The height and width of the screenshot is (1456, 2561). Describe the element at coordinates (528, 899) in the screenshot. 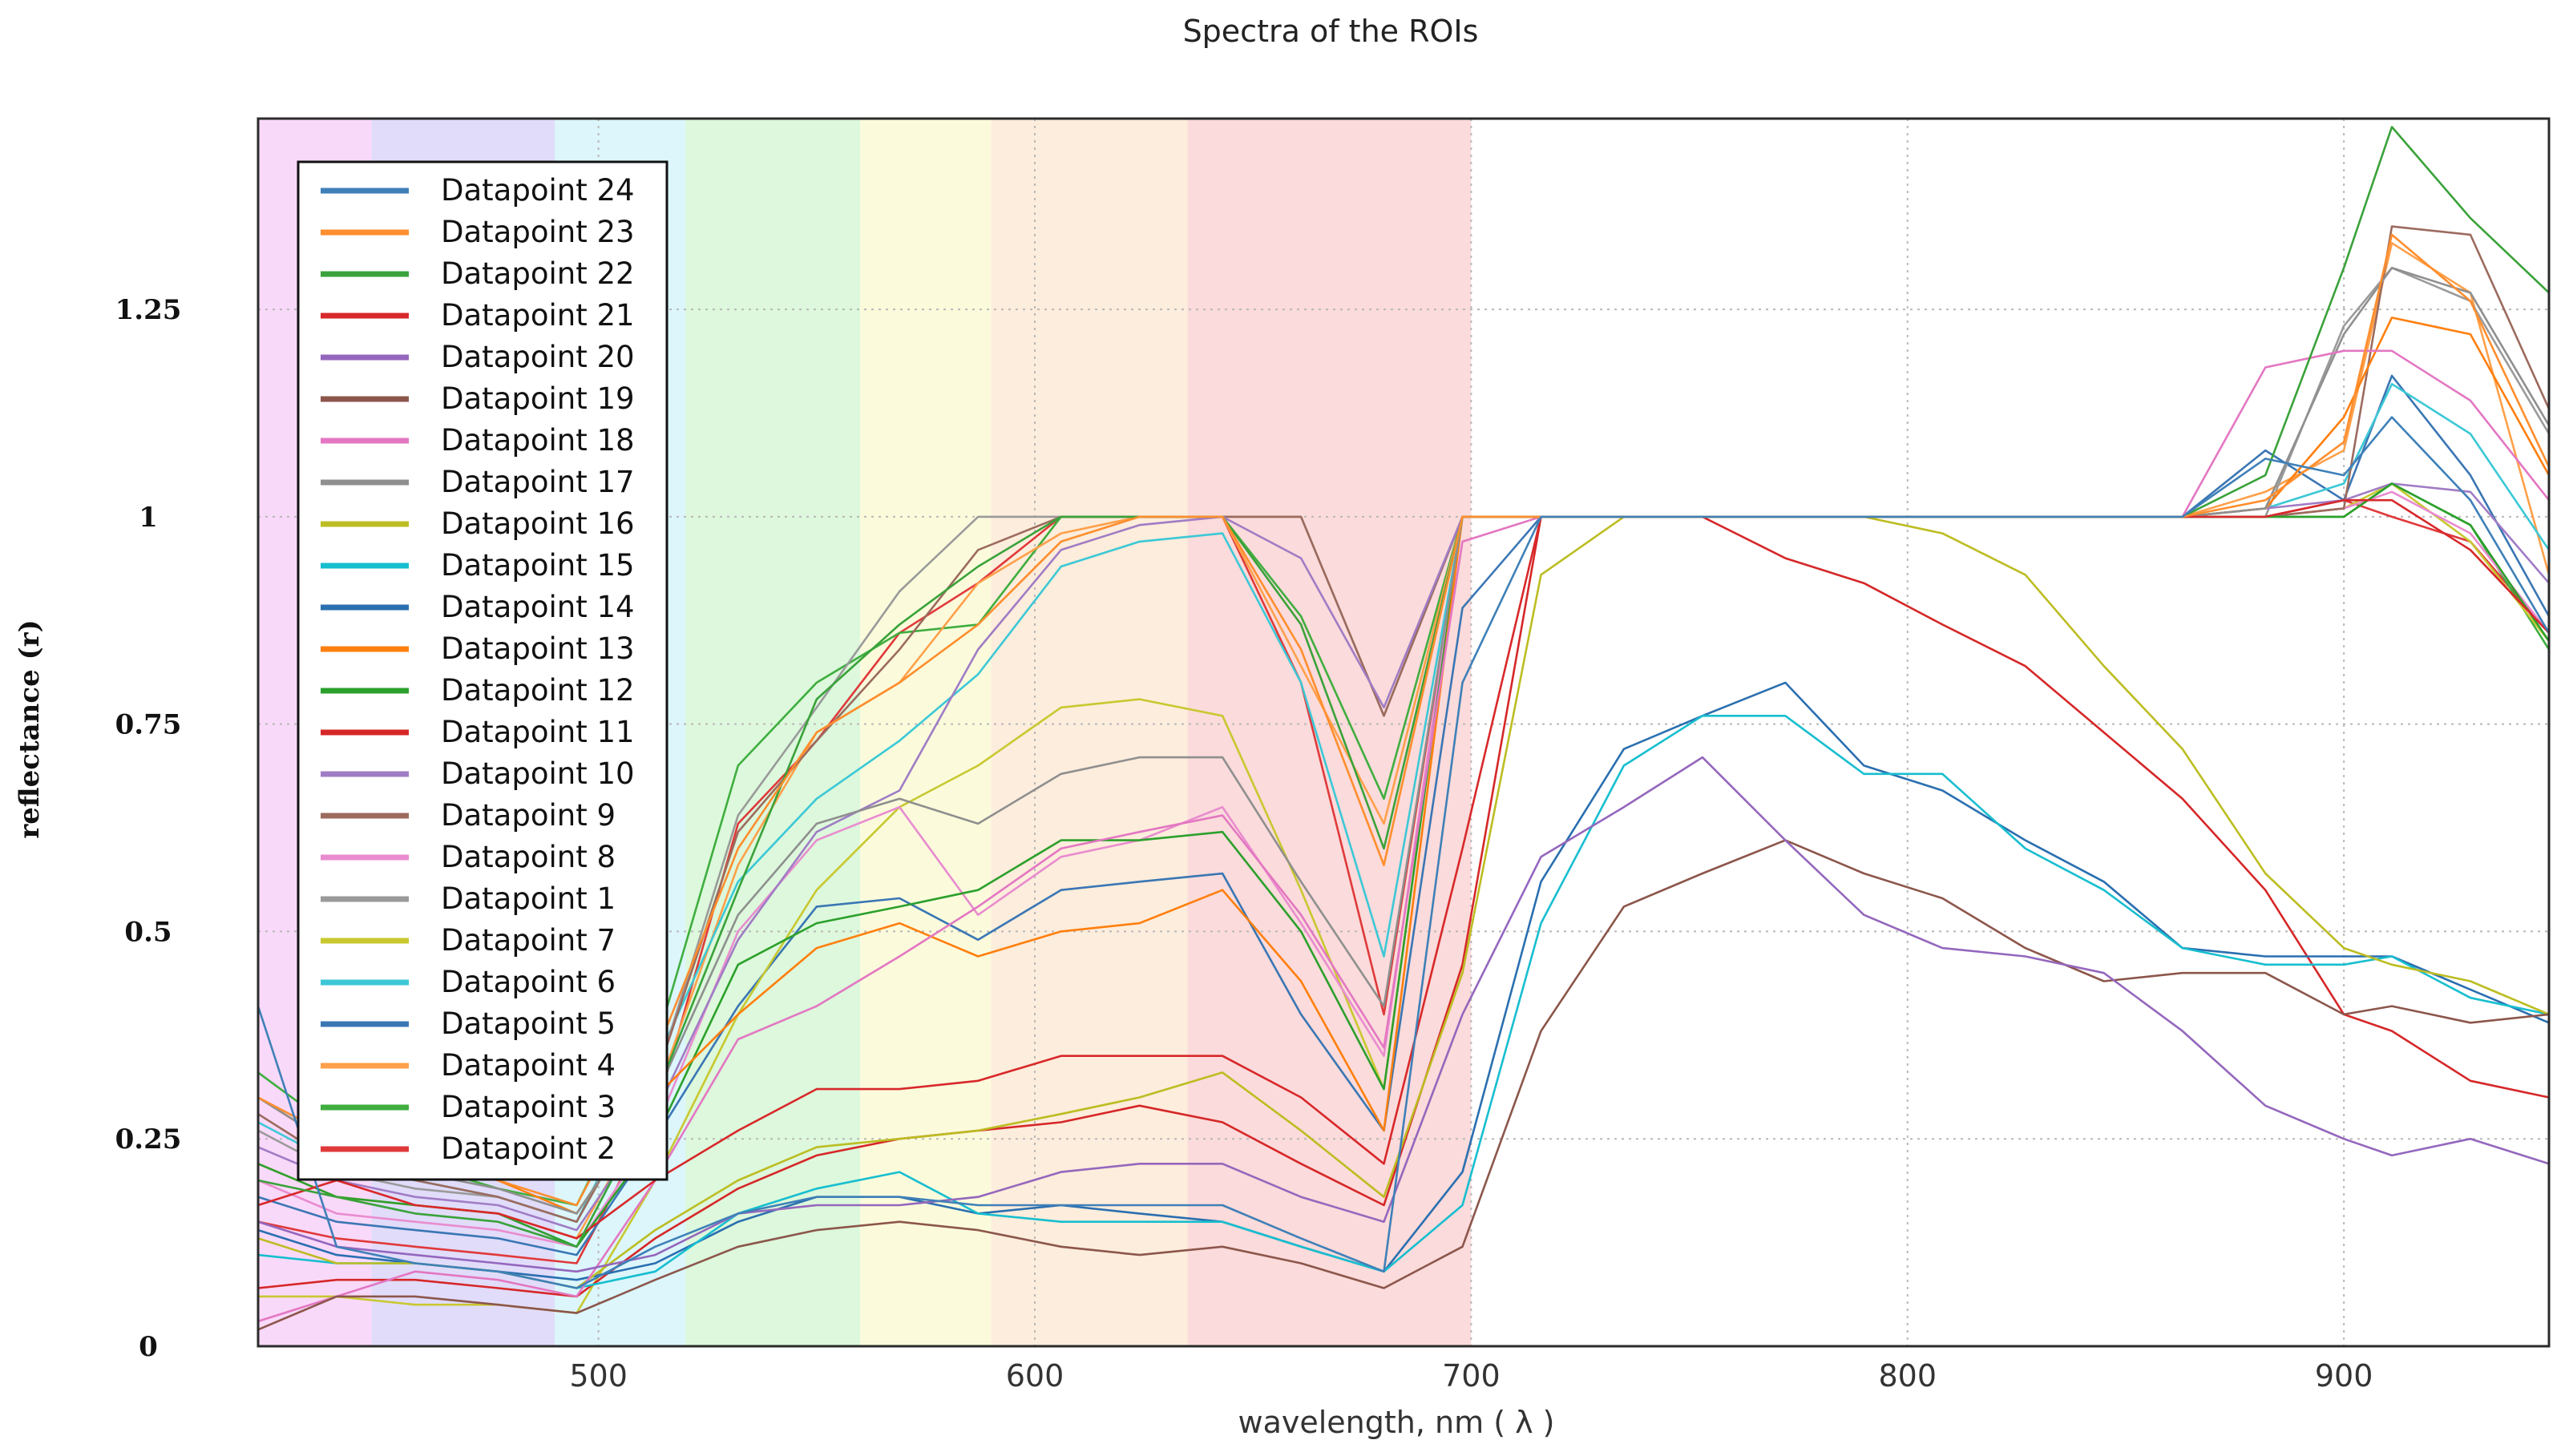

I see `legend-label: Datapoint 1` at that location.